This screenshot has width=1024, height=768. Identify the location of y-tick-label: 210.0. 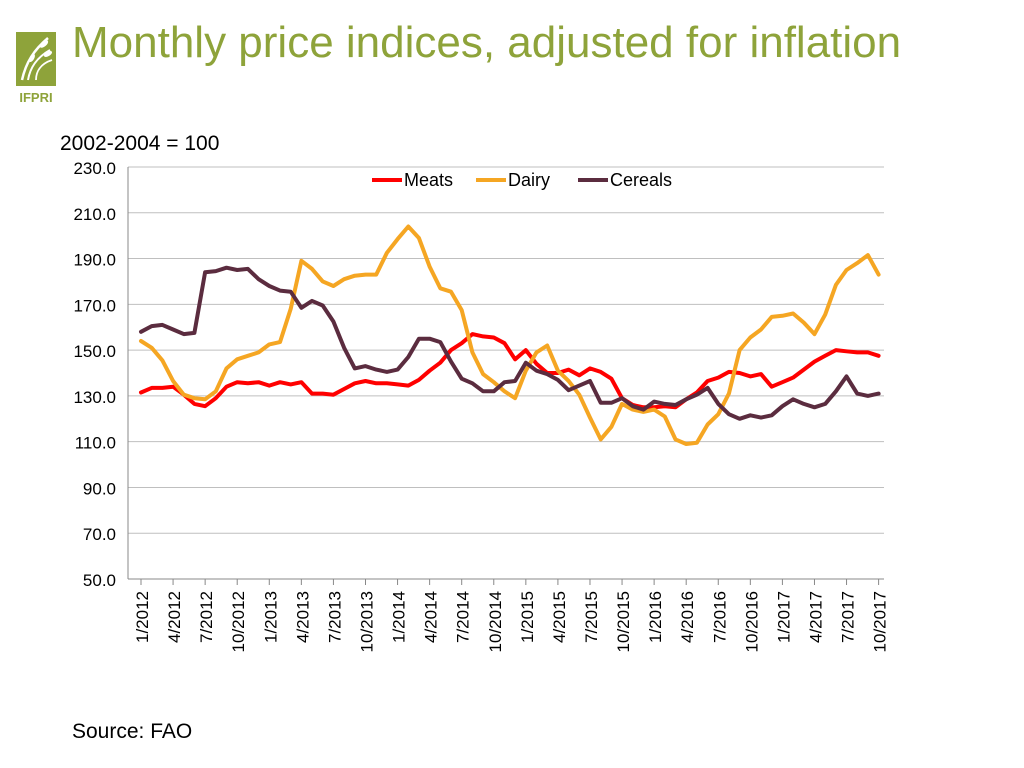
(94, 214).